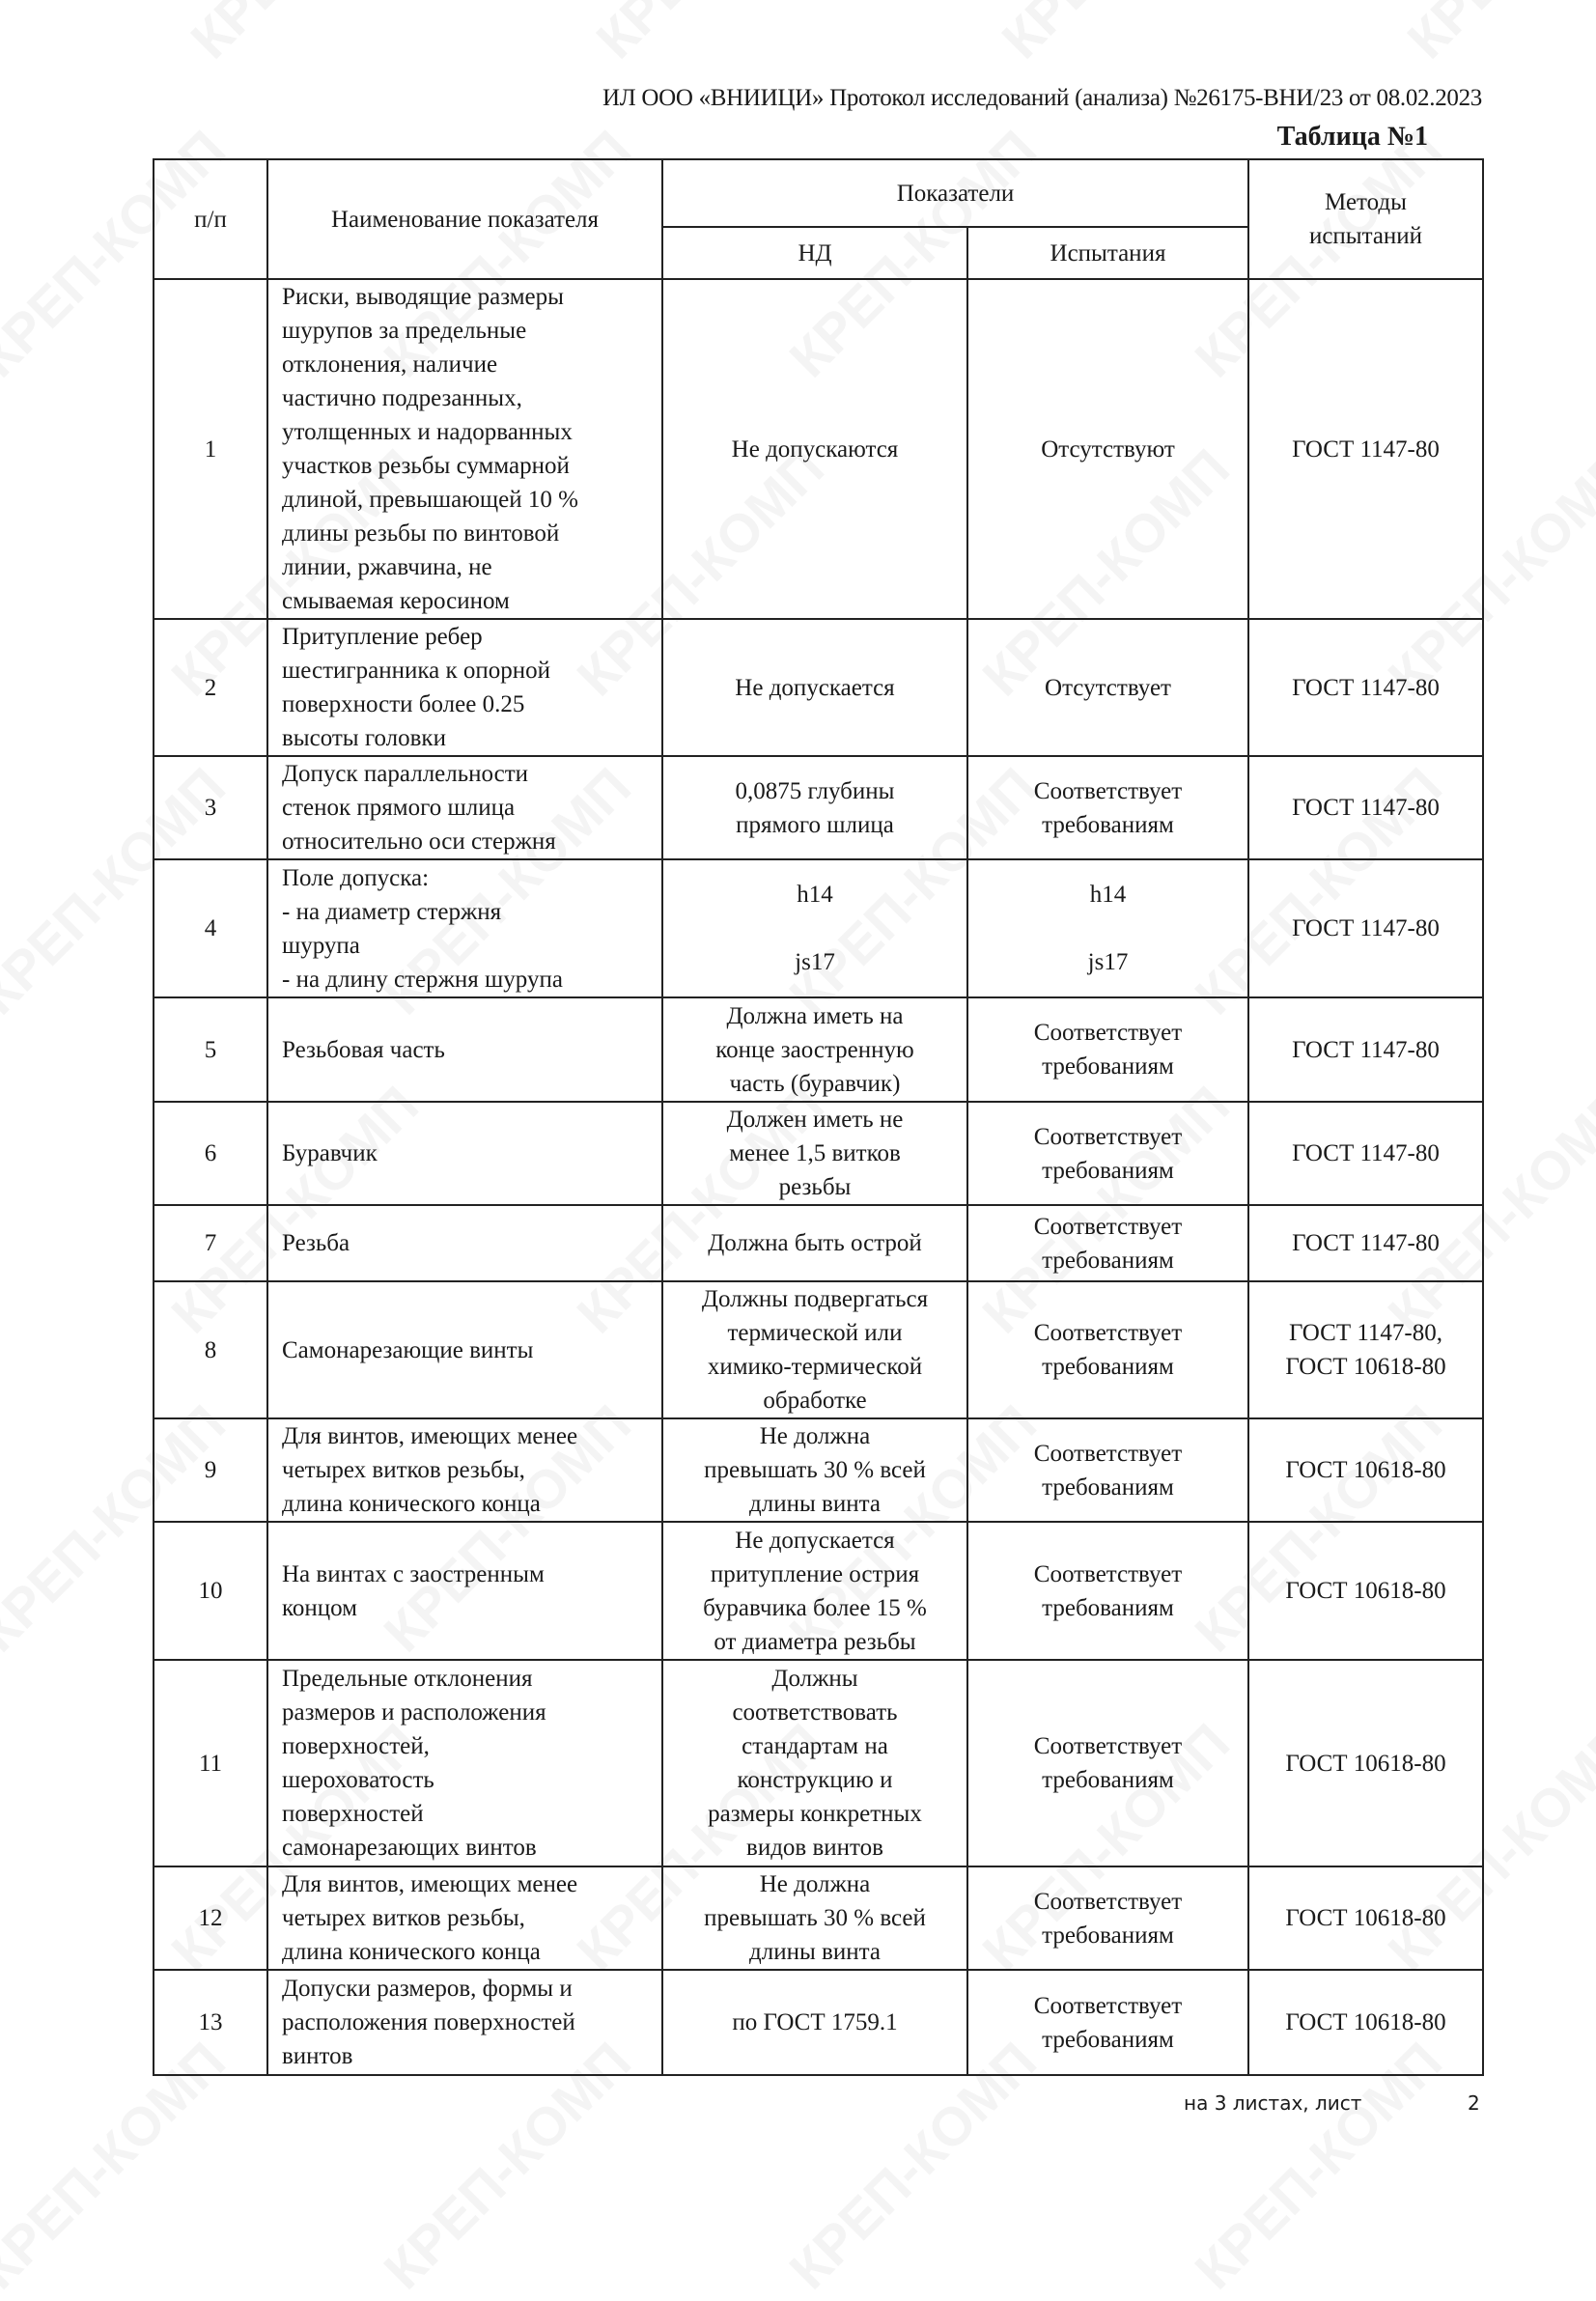  Describe the element at coordinates (815, 928) in the screenshot. I see `row-nd: h14 js17` at that location.